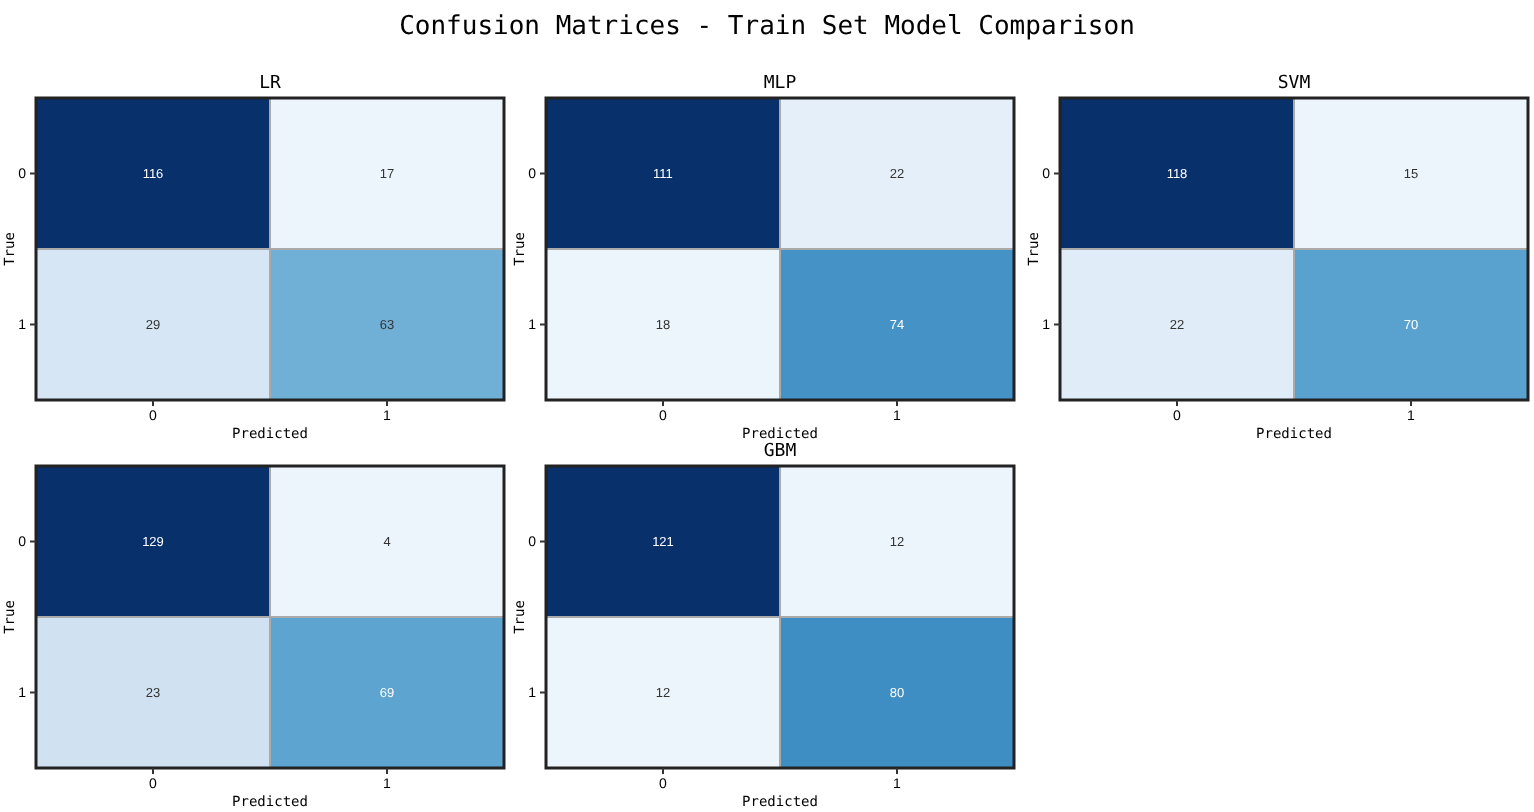  I want to click on chart-title: GBM, so click(780, 452).